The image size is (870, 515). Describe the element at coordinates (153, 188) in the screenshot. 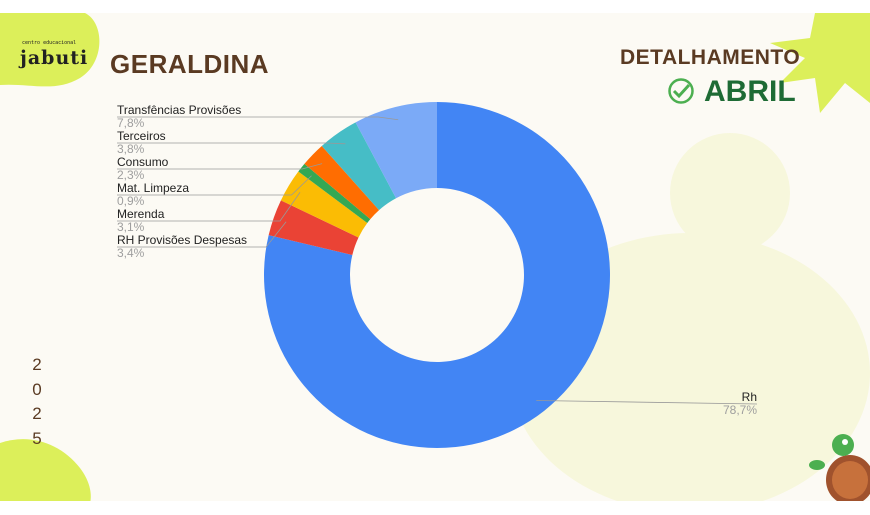

I see `slice-label: Mat. Limpeza` at that location.